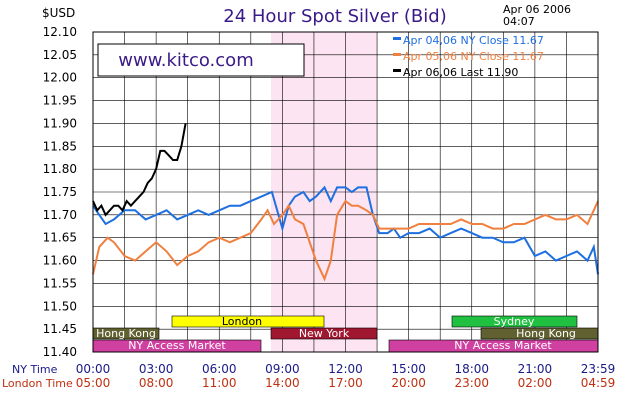 The image size is (630, 400). What do you see at coordinates (282, 369) in the screenshot?
I see `ny-time-tick: 09:00` at bounding box center [282, 369].